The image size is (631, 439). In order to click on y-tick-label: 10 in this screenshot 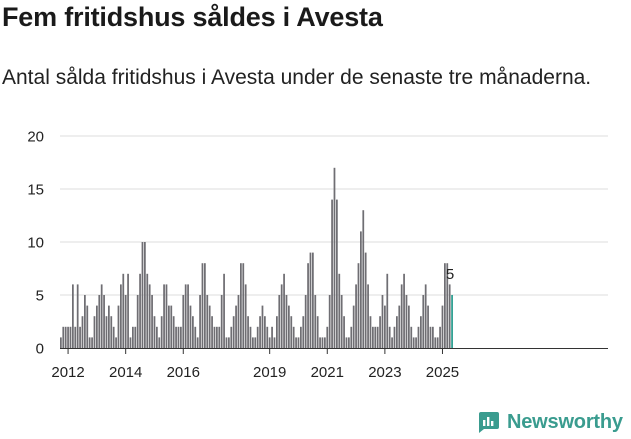, I will do `click(35, 243)`.